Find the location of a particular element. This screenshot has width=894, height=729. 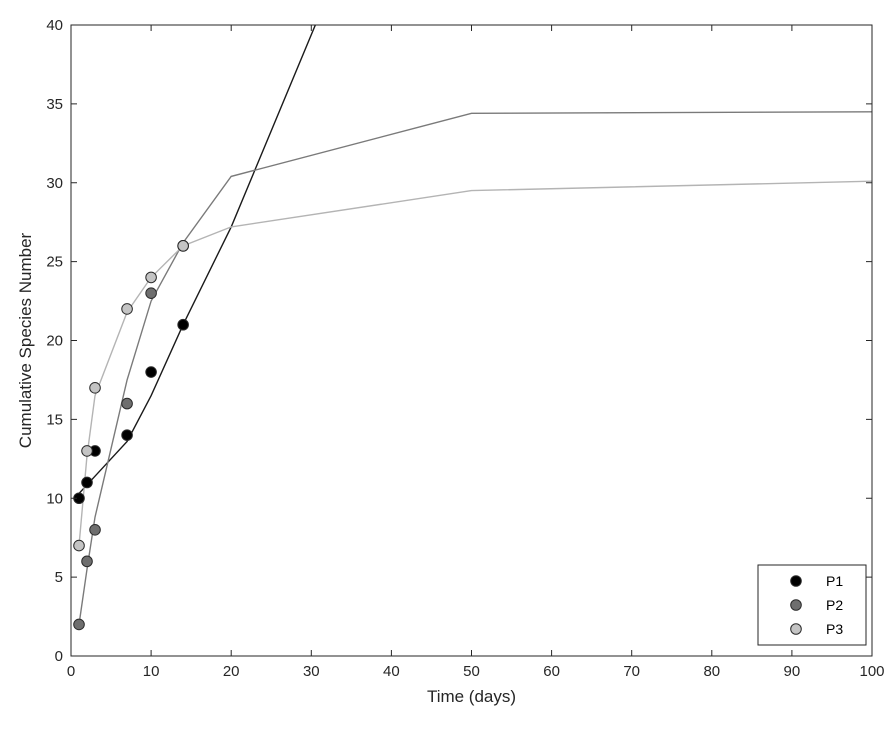

y-tick-label: 0 is located at coordinates (59, 656).